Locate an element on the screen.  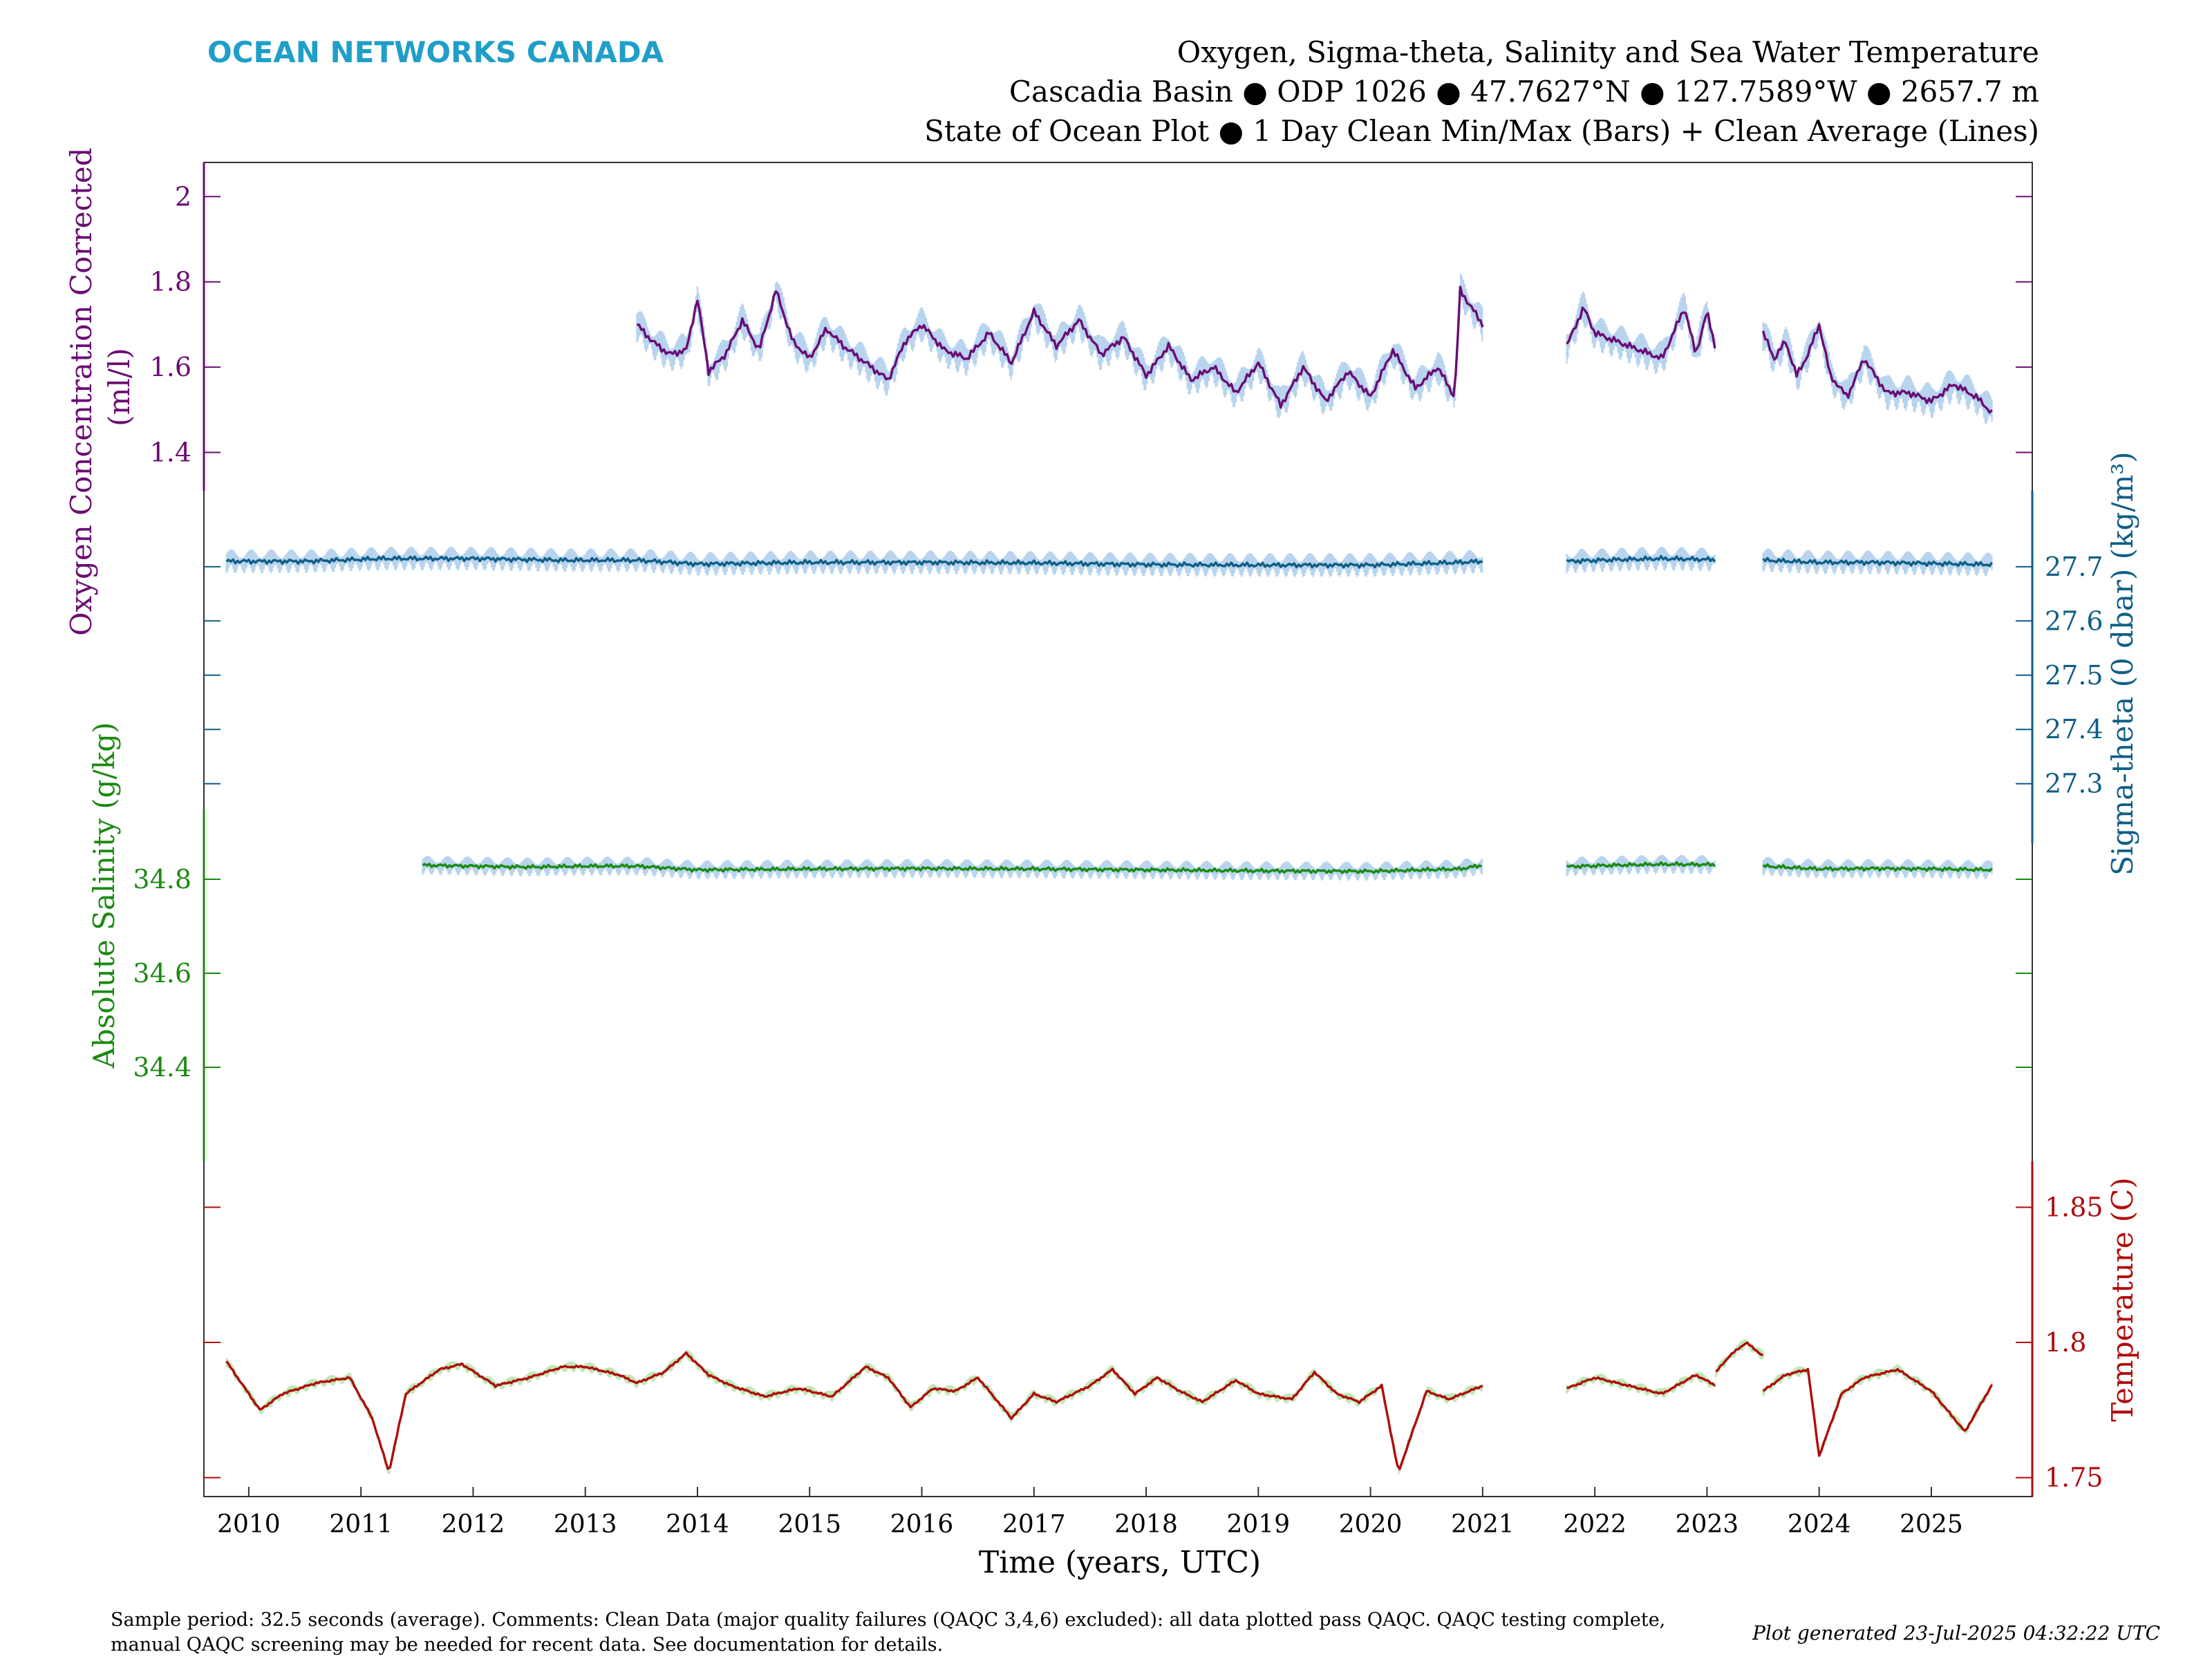
x-tick-label: 2015 is located at coordinates (810, 1525).